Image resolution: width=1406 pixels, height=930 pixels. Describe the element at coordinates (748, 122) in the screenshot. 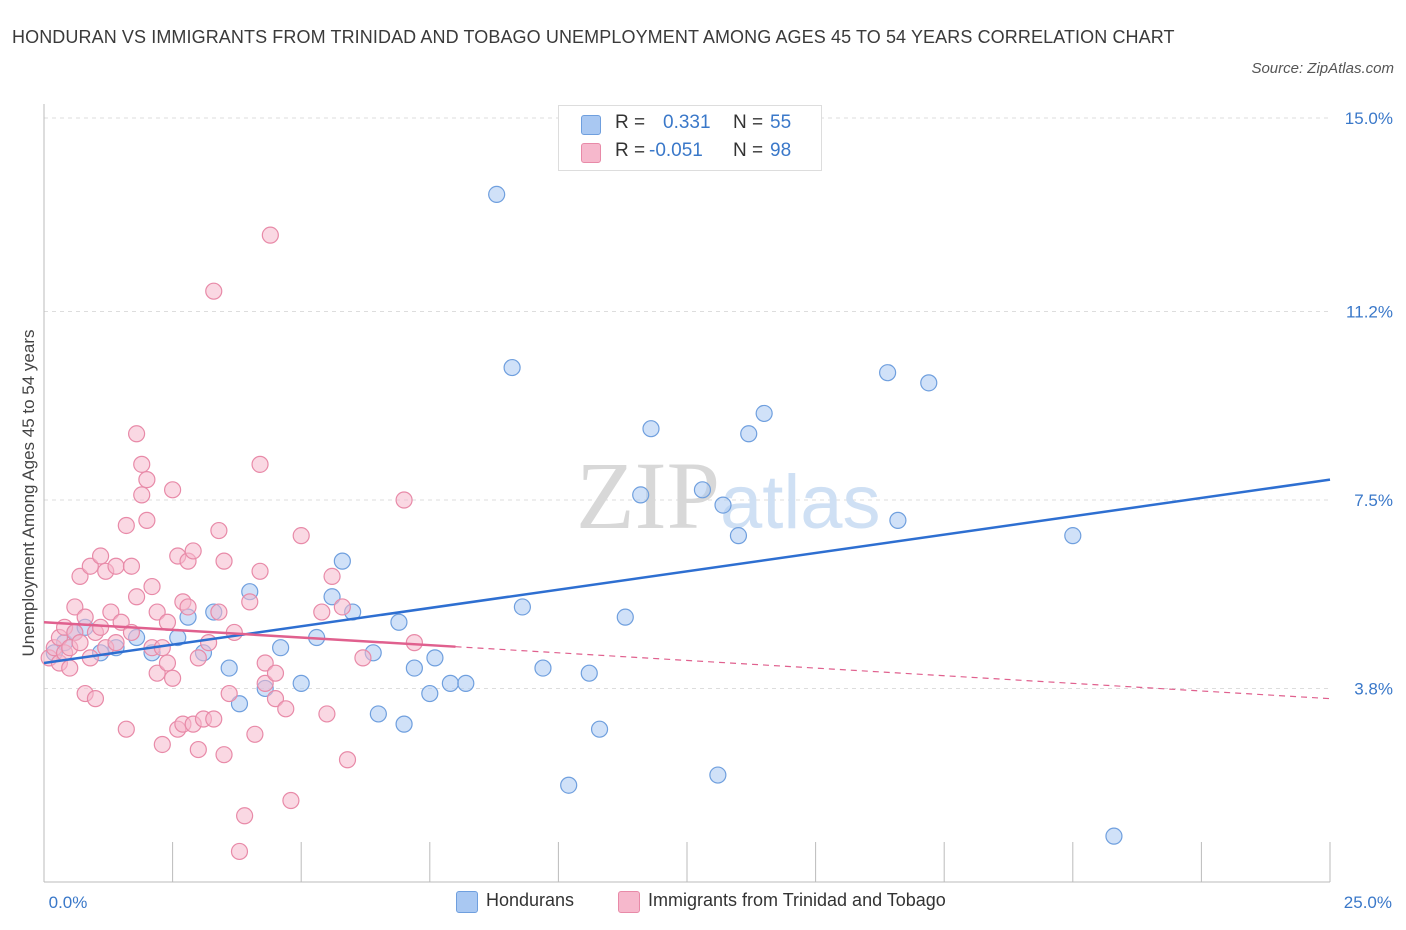

I see `n-label: N =` at that location.